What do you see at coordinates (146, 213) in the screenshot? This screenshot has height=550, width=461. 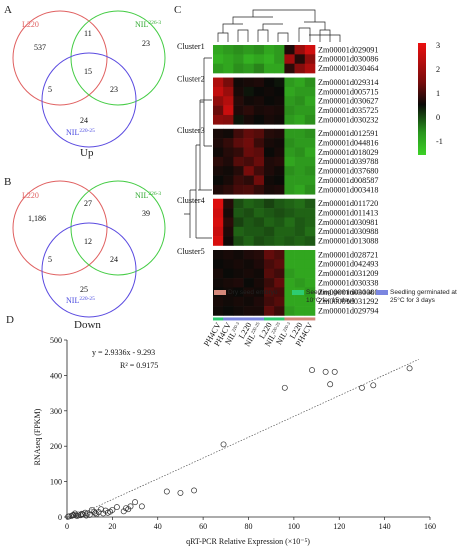 I see `venn-down-nil2263-only: 39` at bounding box center [146, 213].